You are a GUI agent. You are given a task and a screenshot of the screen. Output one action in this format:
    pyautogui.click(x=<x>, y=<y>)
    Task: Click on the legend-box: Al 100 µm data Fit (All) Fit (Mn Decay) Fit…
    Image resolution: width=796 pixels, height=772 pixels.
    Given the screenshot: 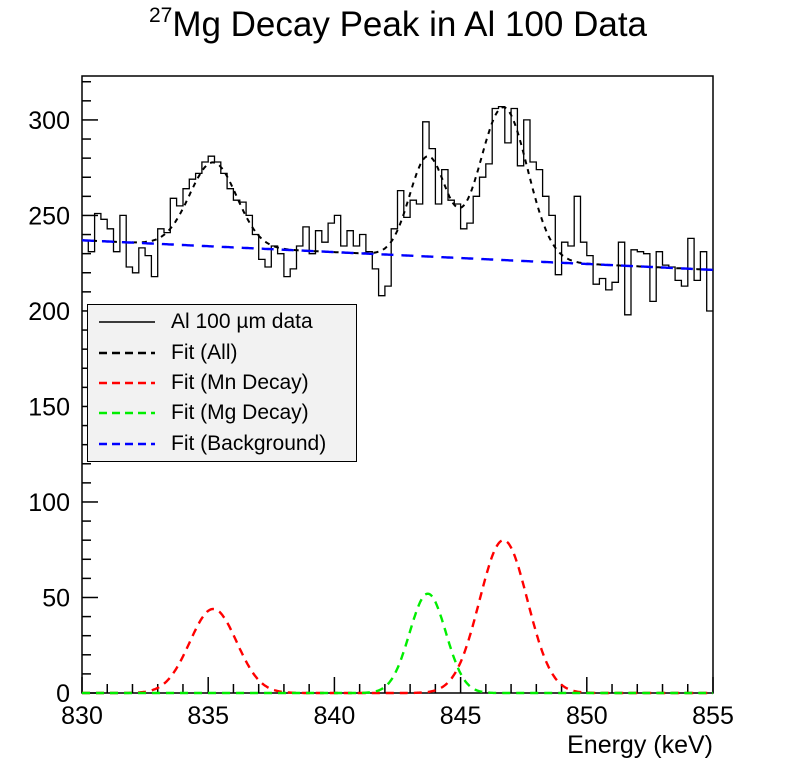 What is the action you would take?
    pyautogui.click(x=222, y=383)
    